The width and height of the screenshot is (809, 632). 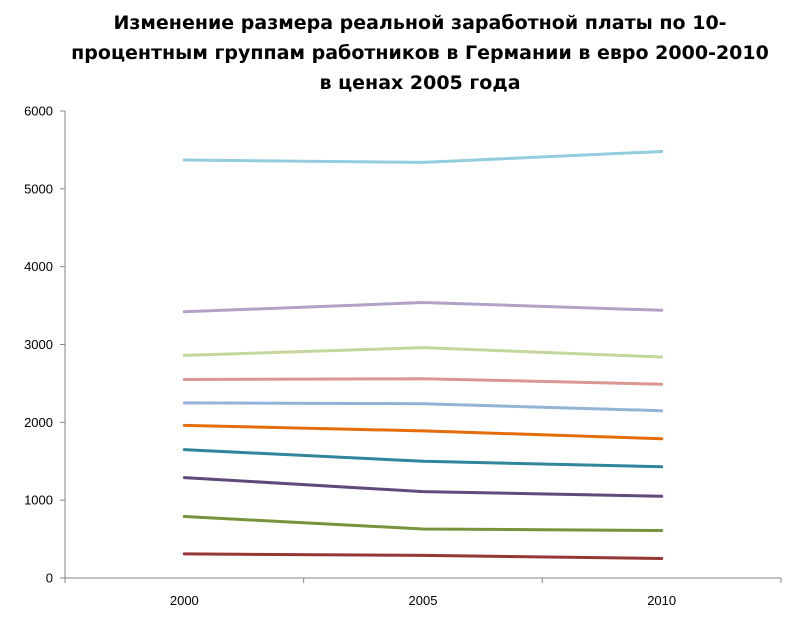 I want to click on y-tick-label: 6000, so click(x=38, y=111).